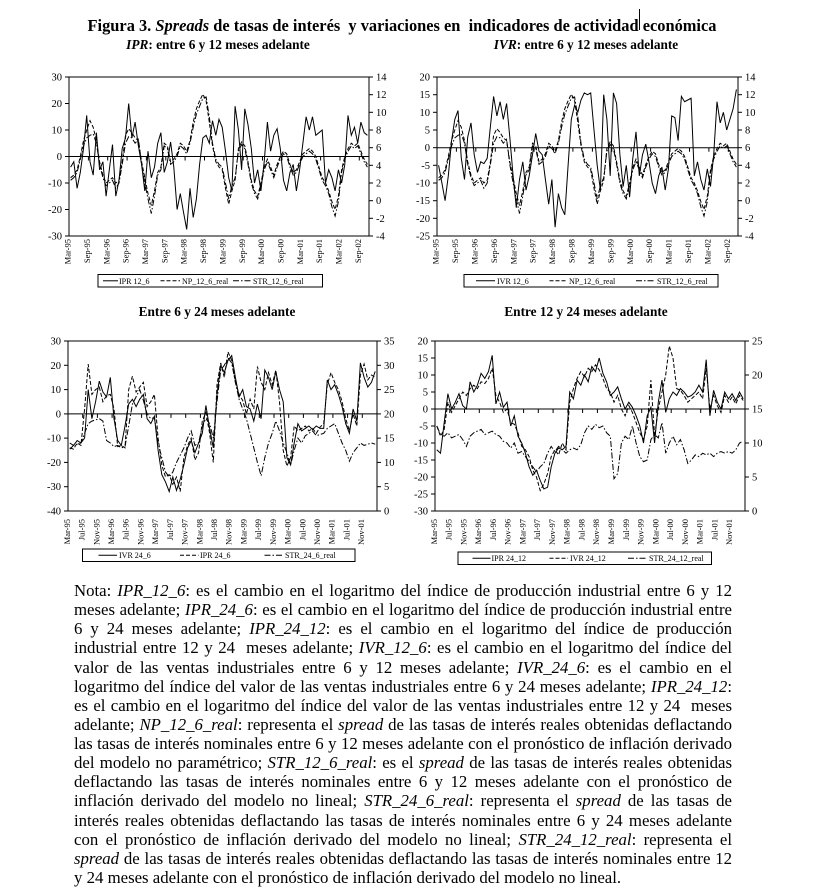 The height and width of the screenshot is (889, 827). What do you see at coordinates (273, 532) in the screenshot?
I see `svg-text: Nov-99` at bounding box center [273, 532].